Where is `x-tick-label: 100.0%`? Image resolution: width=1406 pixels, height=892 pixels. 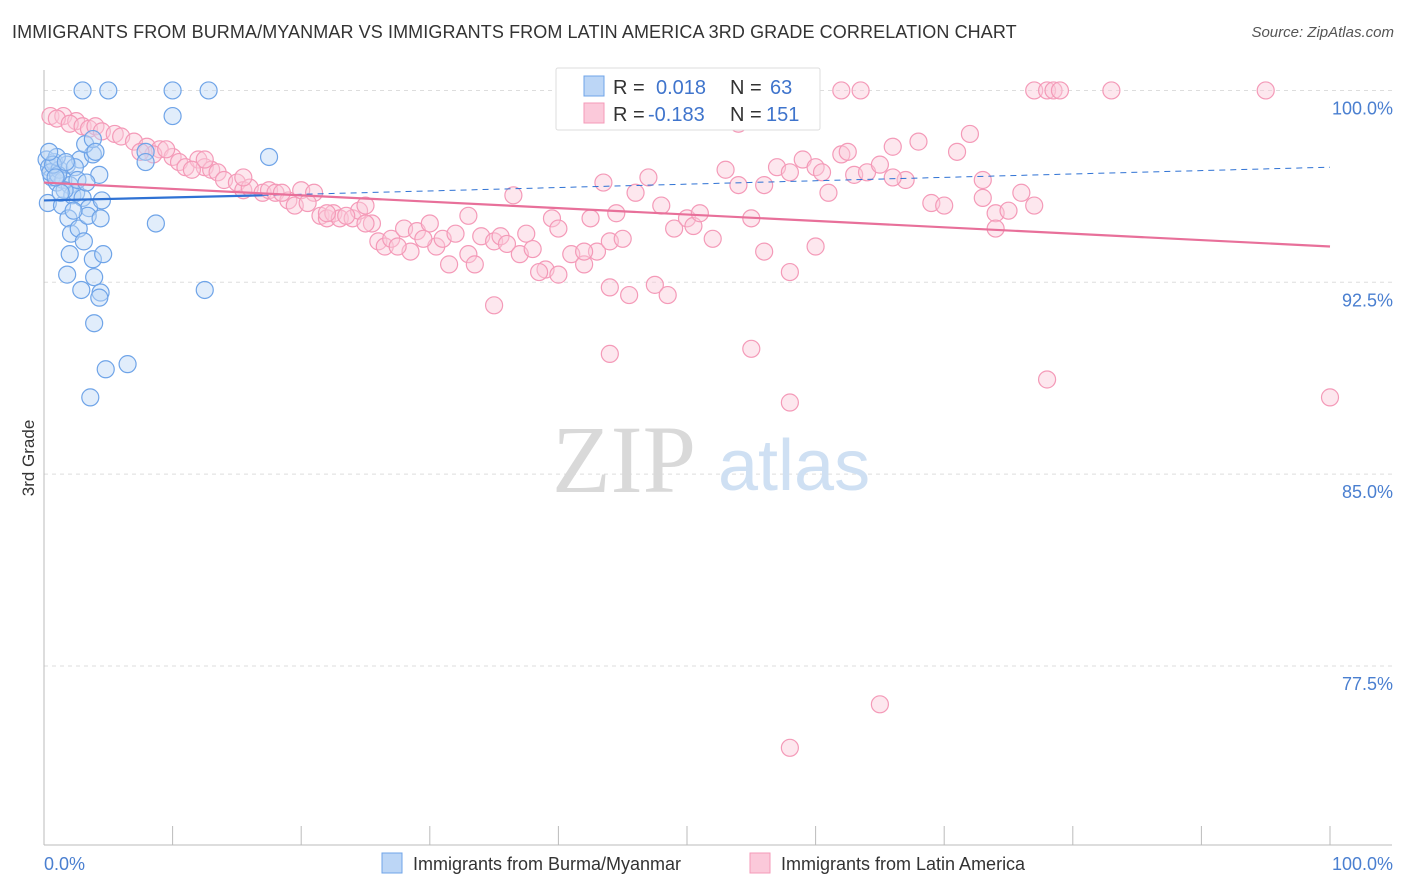 x-tick-label: 100.0% is located at coordinates (1362, 864).